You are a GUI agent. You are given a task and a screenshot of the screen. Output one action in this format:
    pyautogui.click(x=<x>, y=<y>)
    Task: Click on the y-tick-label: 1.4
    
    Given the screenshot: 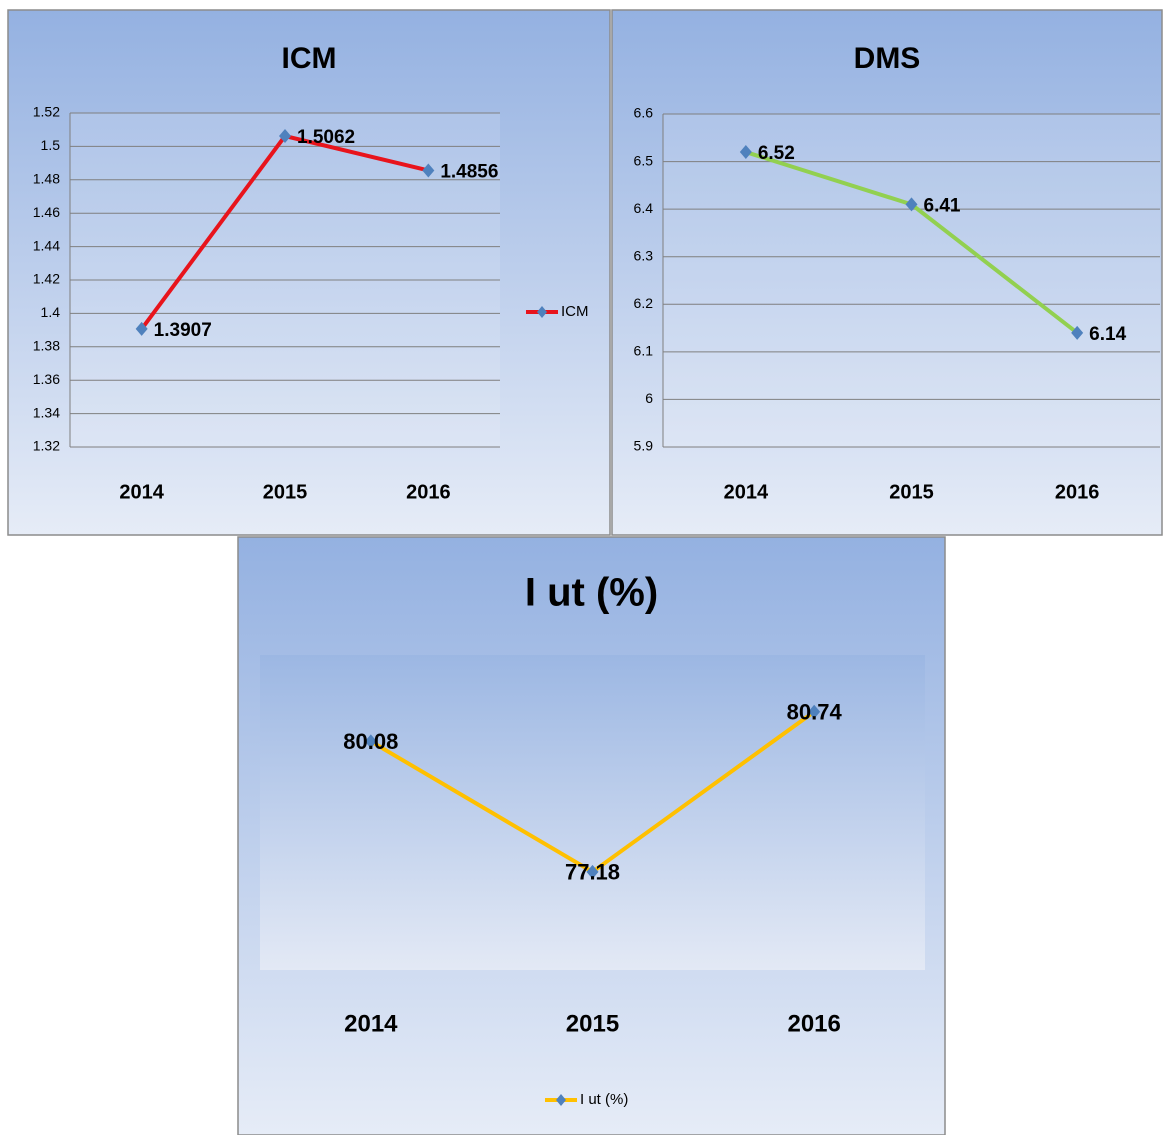 What is the action you would take?
    pyautogui.click(x=51, y=312)
    